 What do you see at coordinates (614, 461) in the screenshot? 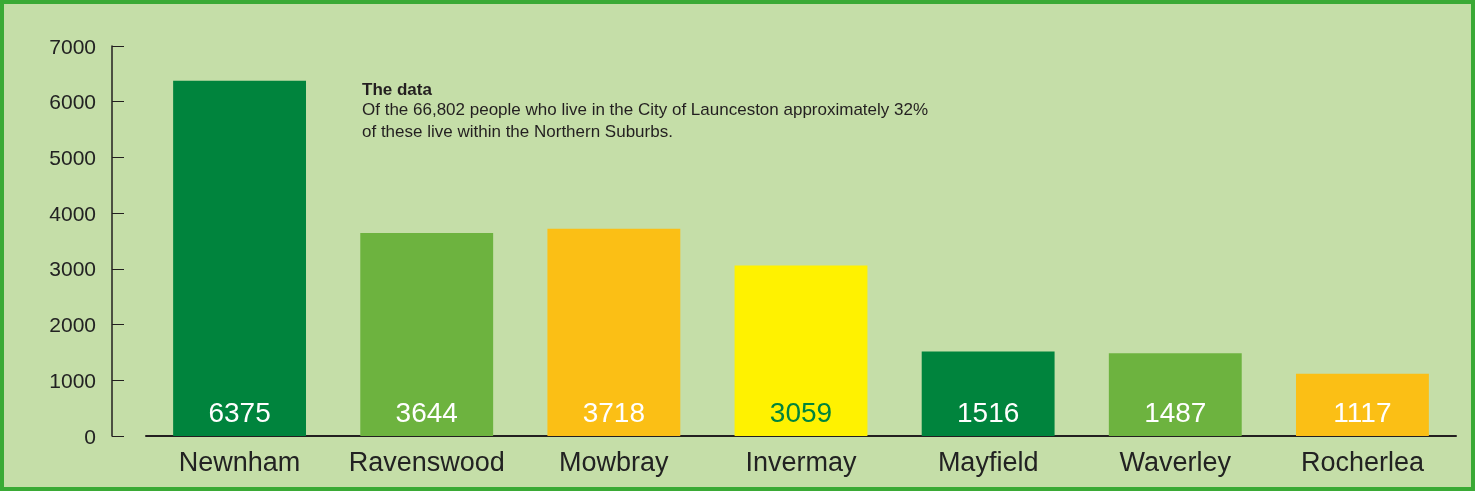
I see `x-tick-label: Mowbray` at bounding box center [614, 461].